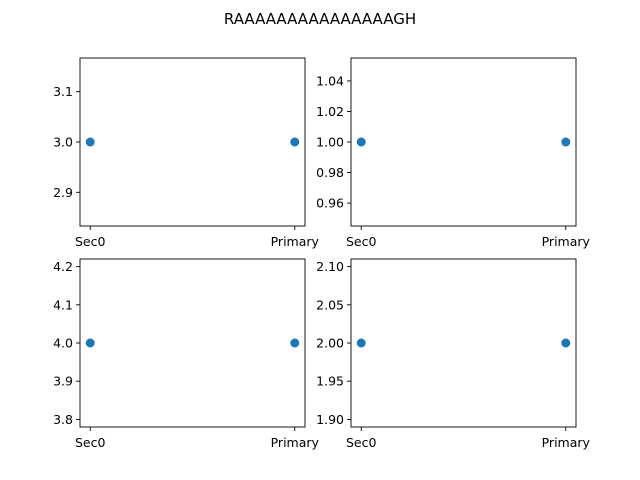 This screenshot has height=480, width=640. I want to click on y-tick-label: 1.04, so click(330, 80).